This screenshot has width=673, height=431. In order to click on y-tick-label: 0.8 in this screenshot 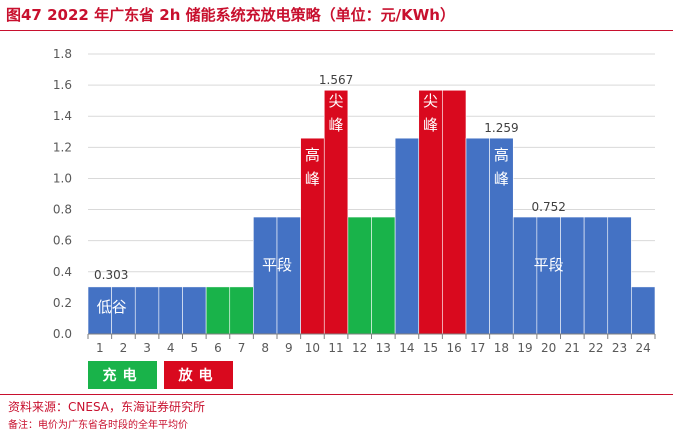, I will do `click(62, 210)`.